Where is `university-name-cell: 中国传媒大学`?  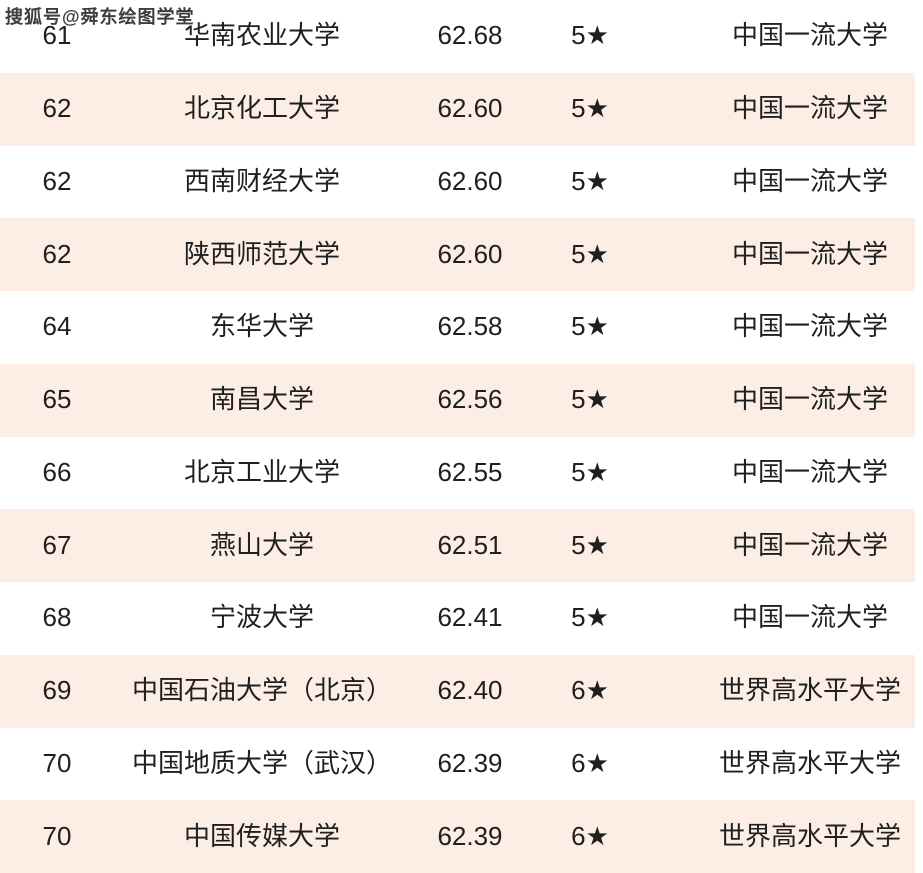
university-name-cell: 中国传媒大学 is located at coordinates (261, 835).